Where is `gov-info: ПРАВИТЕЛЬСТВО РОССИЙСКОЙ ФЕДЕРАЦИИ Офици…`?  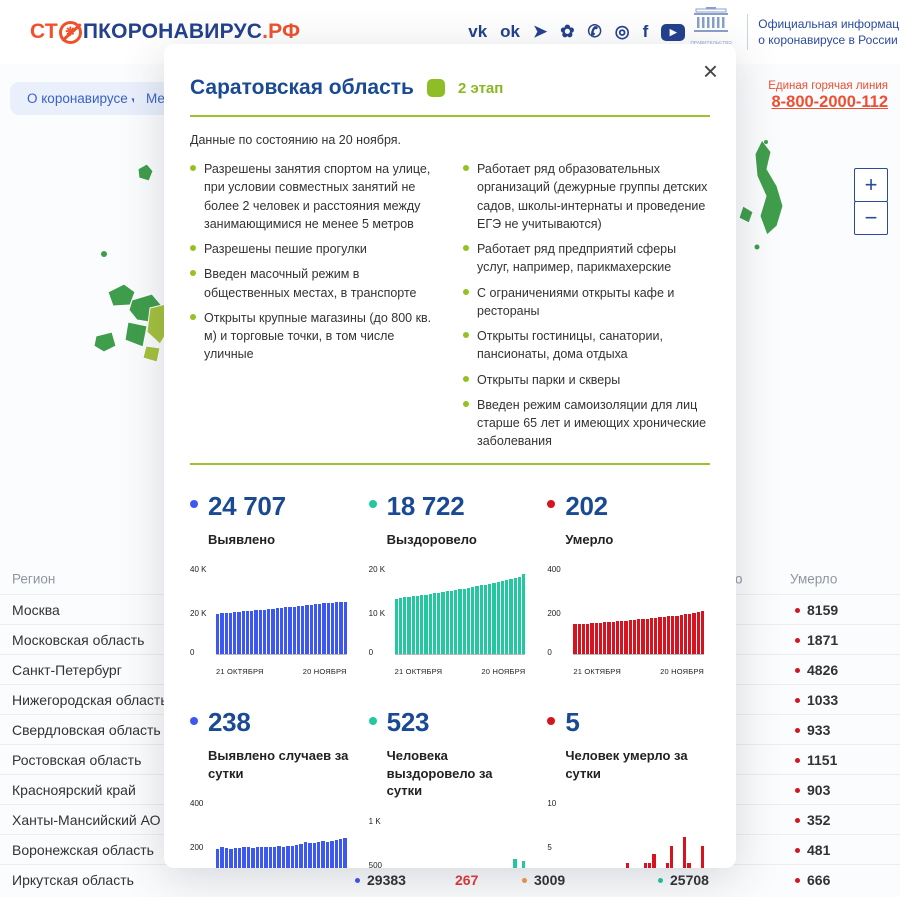 gov-info: ПРАВИТЕЛЬСТВО РОССИЙСКОЙ ФЕДЕРАЦИИ Офици… is located at coordinates (792, 32).